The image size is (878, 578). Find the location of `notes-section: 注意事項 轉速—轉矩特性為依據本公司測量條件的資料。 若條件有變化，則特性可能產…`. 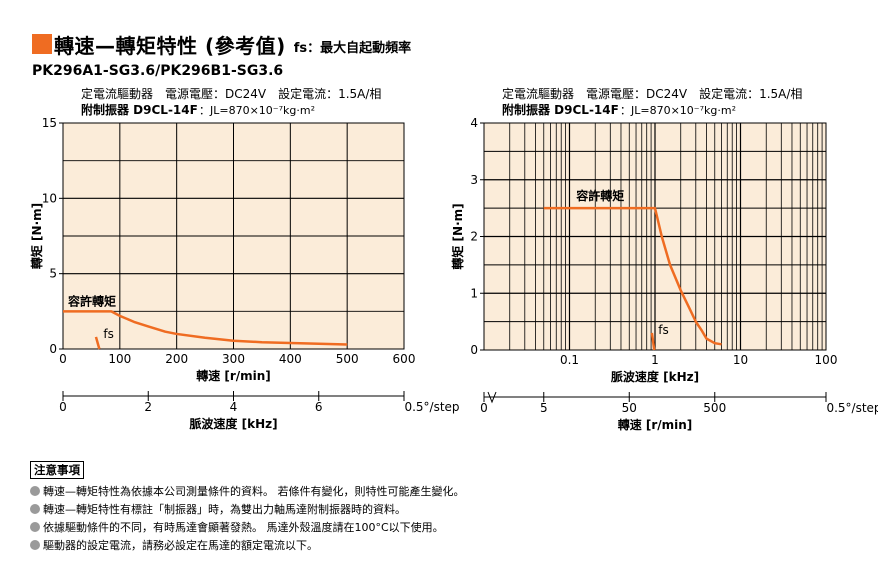

notes-section: 注意事項 轉速—轉矩特性為依據本公司測量條件的資料。 若條件有變化，則特性可能產… is located at coordinates (247, 507).